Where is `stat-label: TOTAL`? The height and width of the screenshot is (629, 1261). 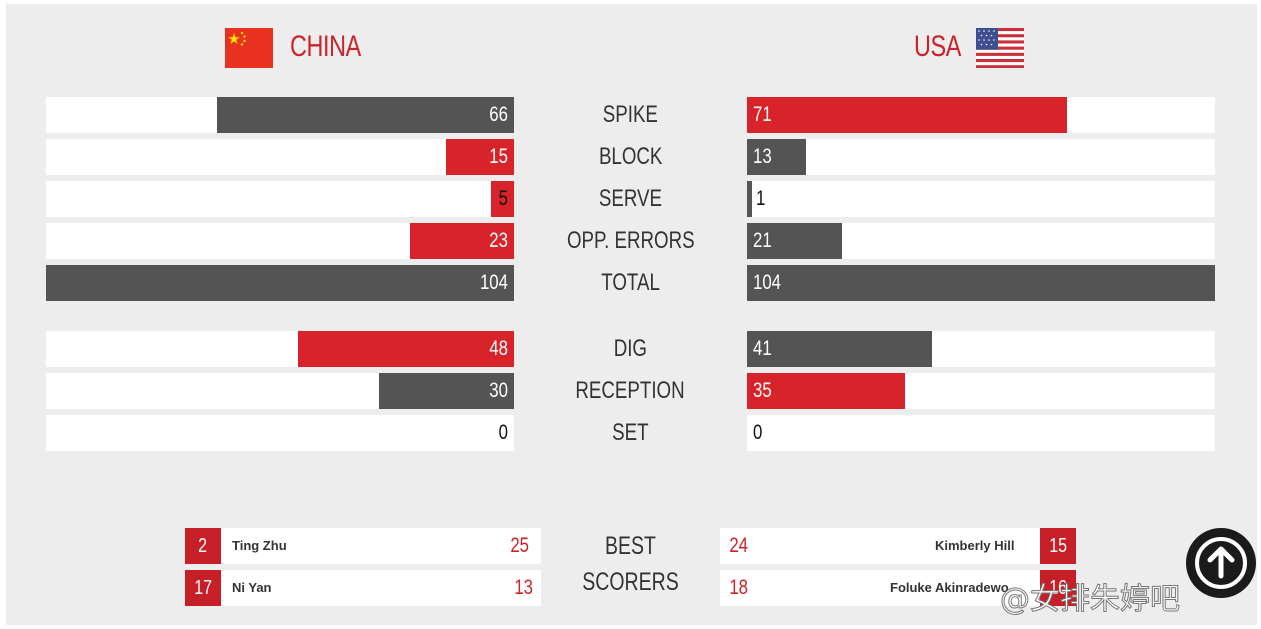 stat-label: TOTAL is located at coordinates (630, 283).